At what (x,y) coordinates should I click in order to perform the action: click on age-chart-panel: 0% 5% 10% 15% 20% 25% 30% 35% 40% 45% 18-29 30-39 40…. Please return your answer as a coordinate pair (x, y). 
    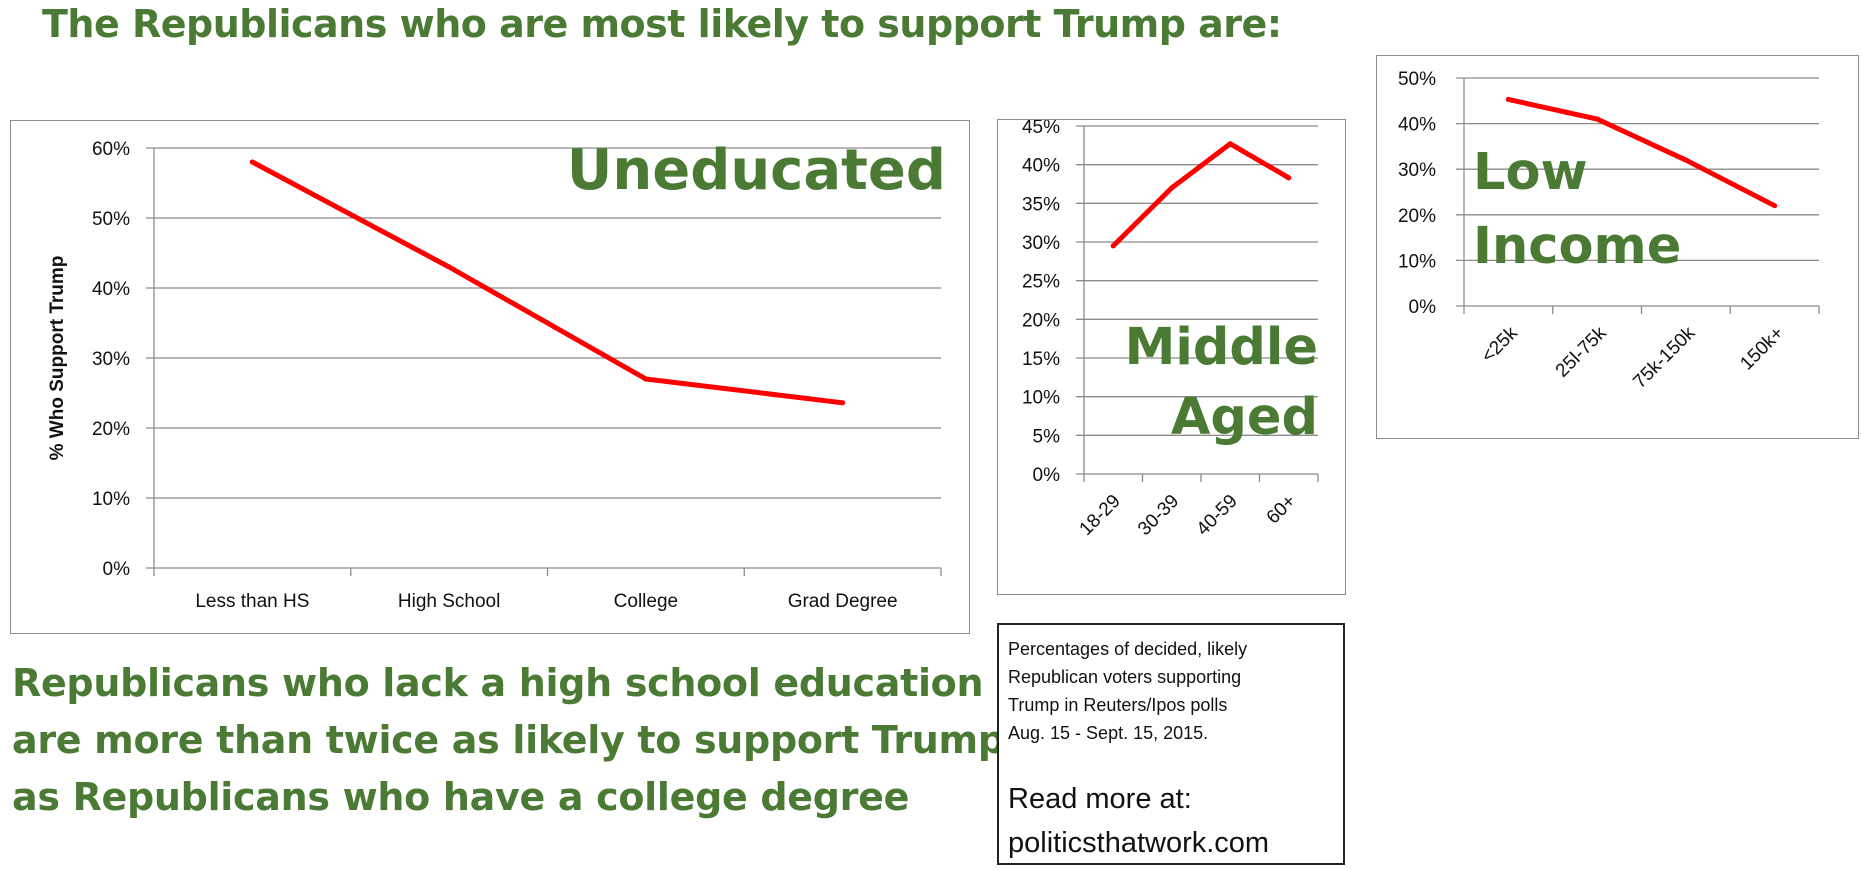
    Looking at the image, I should click on (1171, 357).